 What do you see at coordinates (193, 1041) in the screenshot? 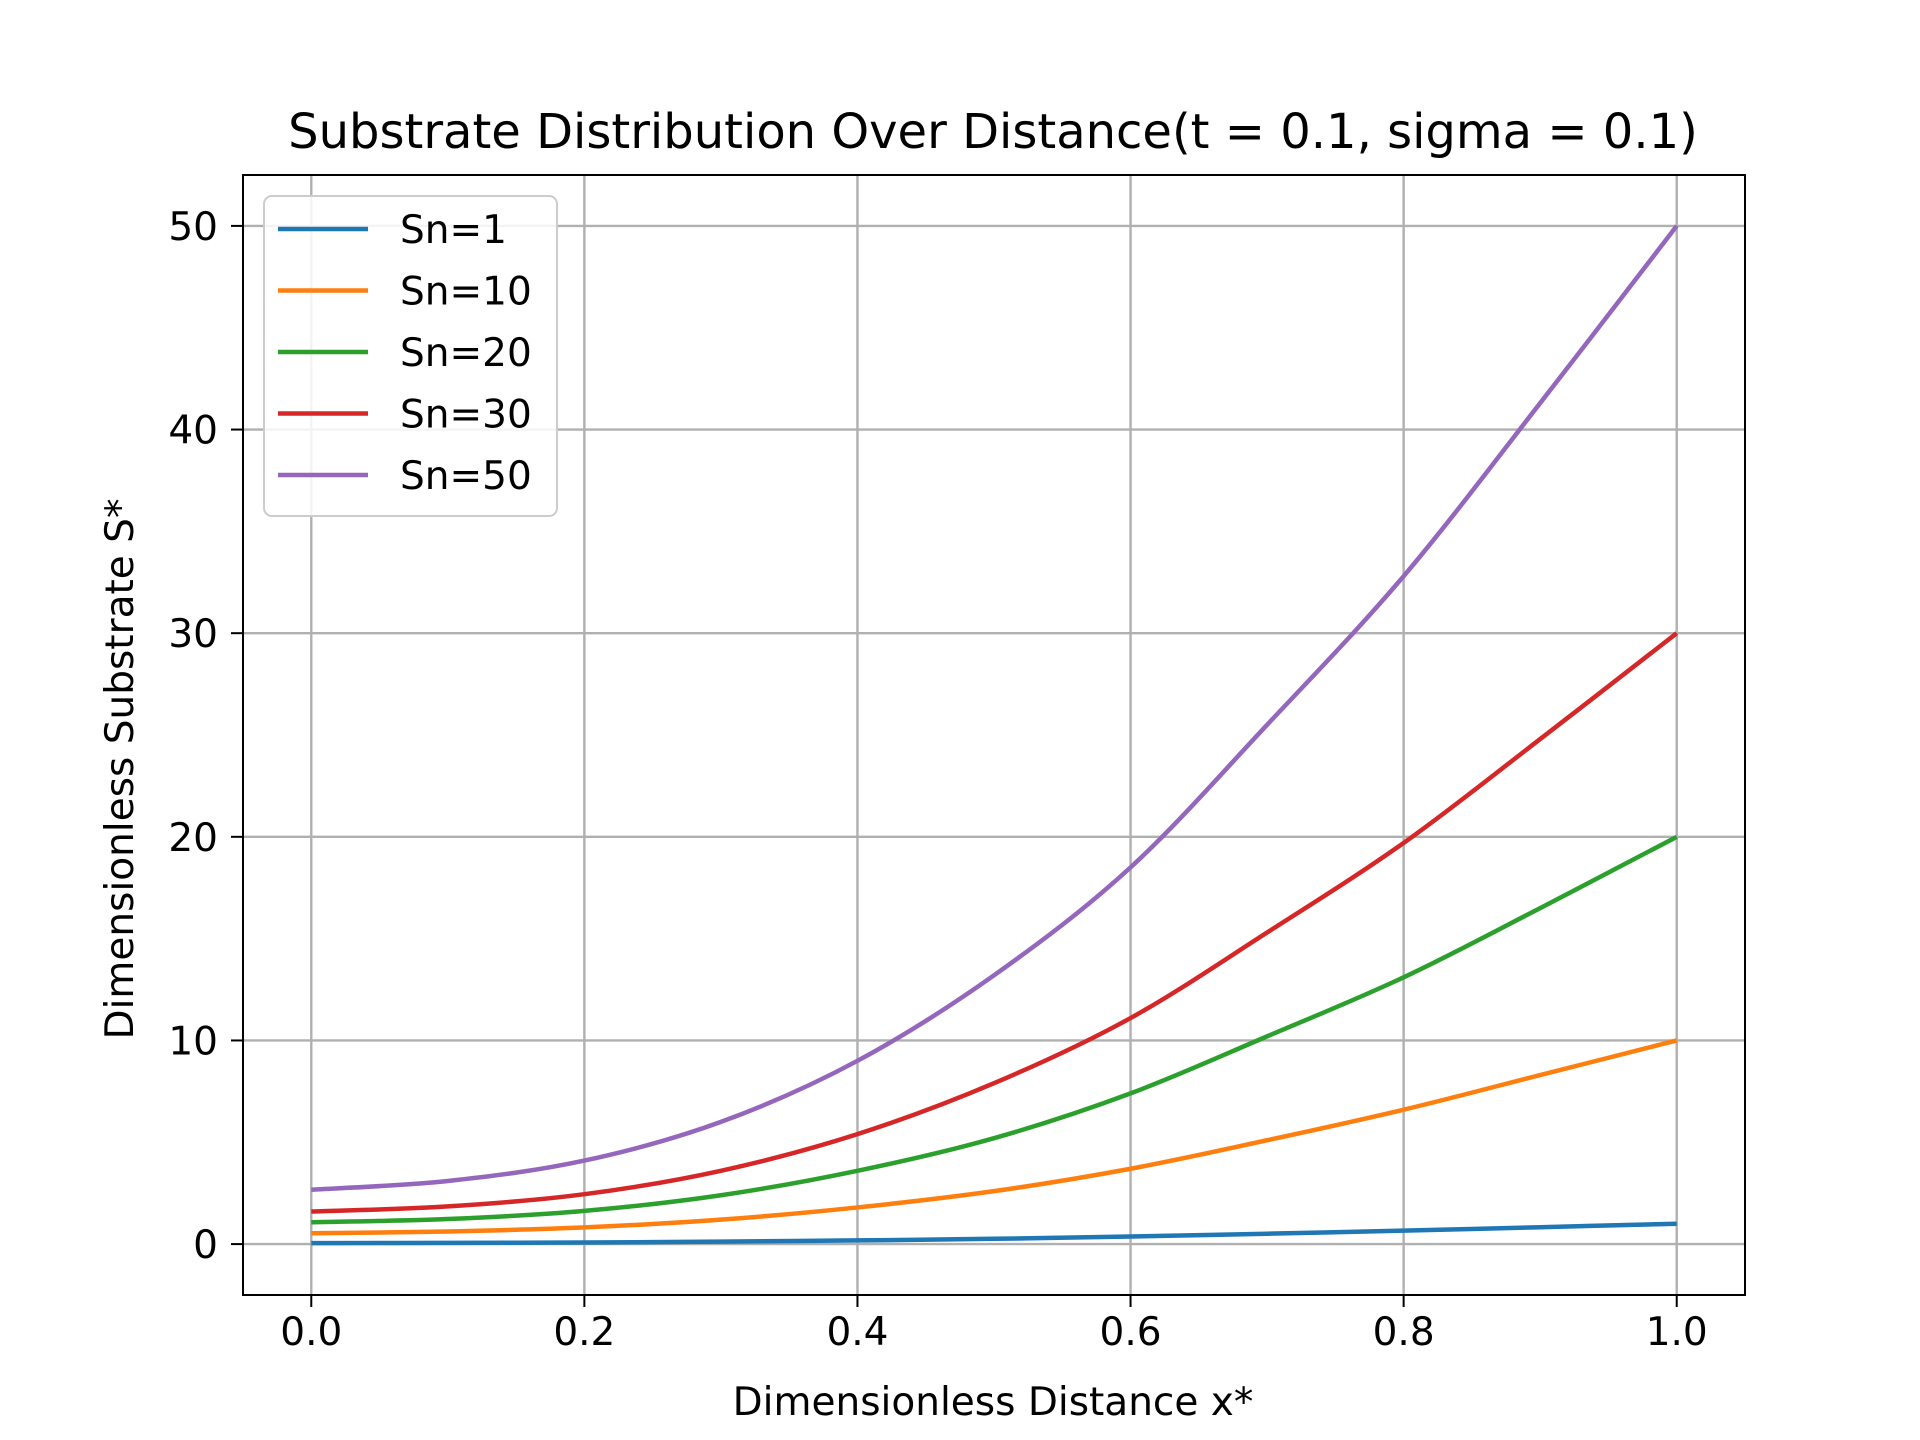
I see `y-tick-label: 10` at bounding box center [193, 1041].